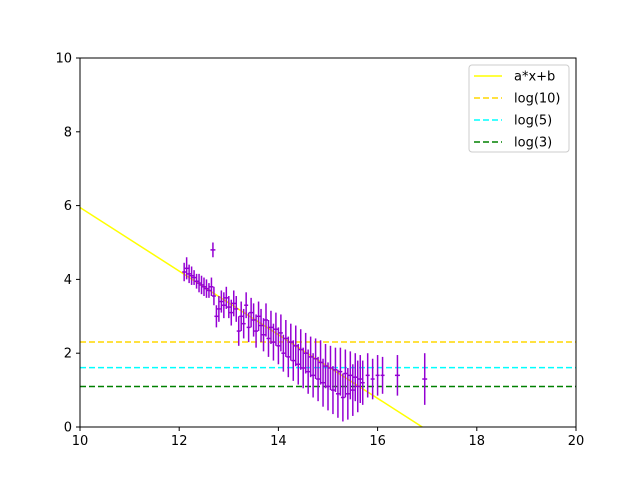  I want to click on legend-label: log(10), so click(537, 99).